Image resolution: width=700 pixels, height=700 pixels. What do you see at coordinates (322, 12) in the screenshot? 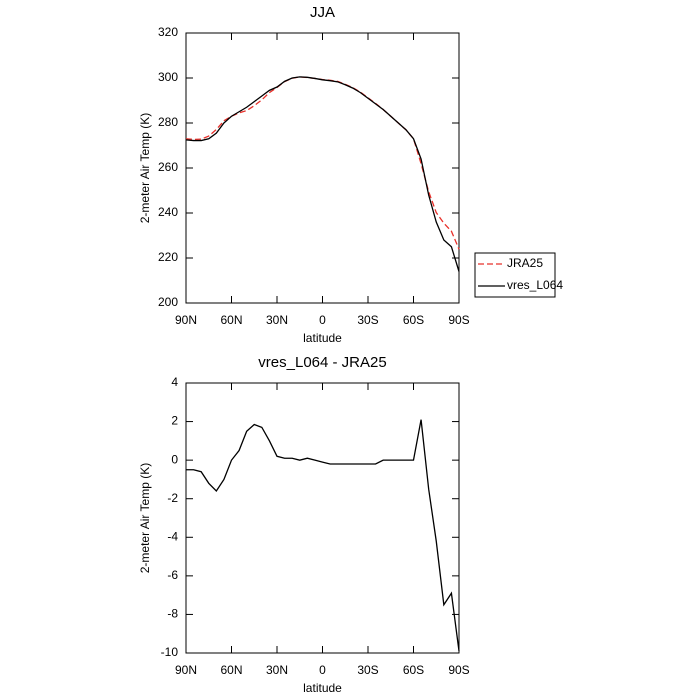
I see `chart-title: JJA` at bounding box center [322, 12].